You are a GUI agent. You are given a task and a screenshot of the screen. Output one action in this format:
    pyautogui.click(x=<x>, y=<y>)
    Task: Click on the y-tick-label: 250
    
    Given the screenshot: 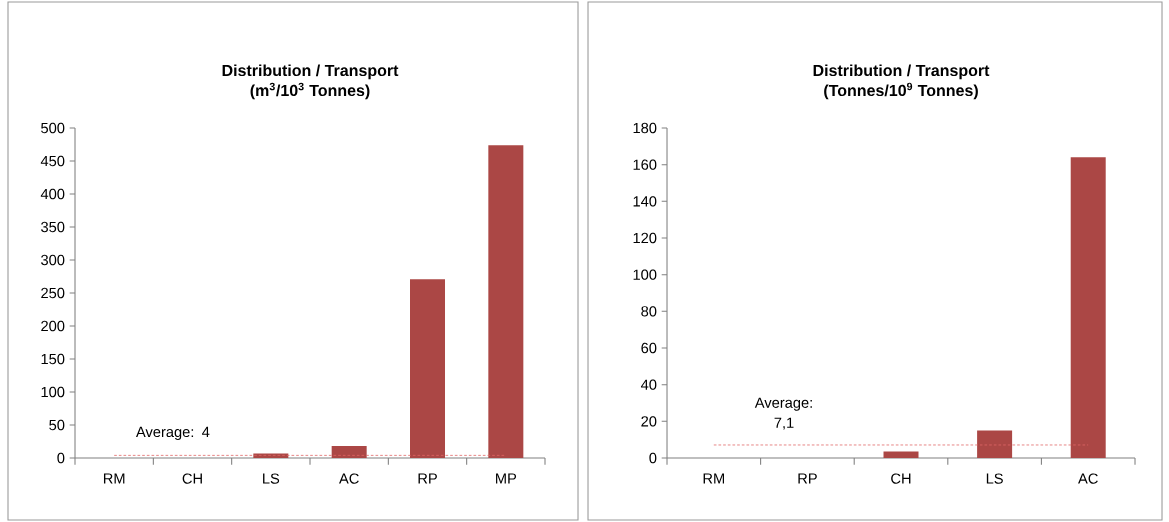 What is the action you would take?
    pyautogui.click(x=53, y=293)
    